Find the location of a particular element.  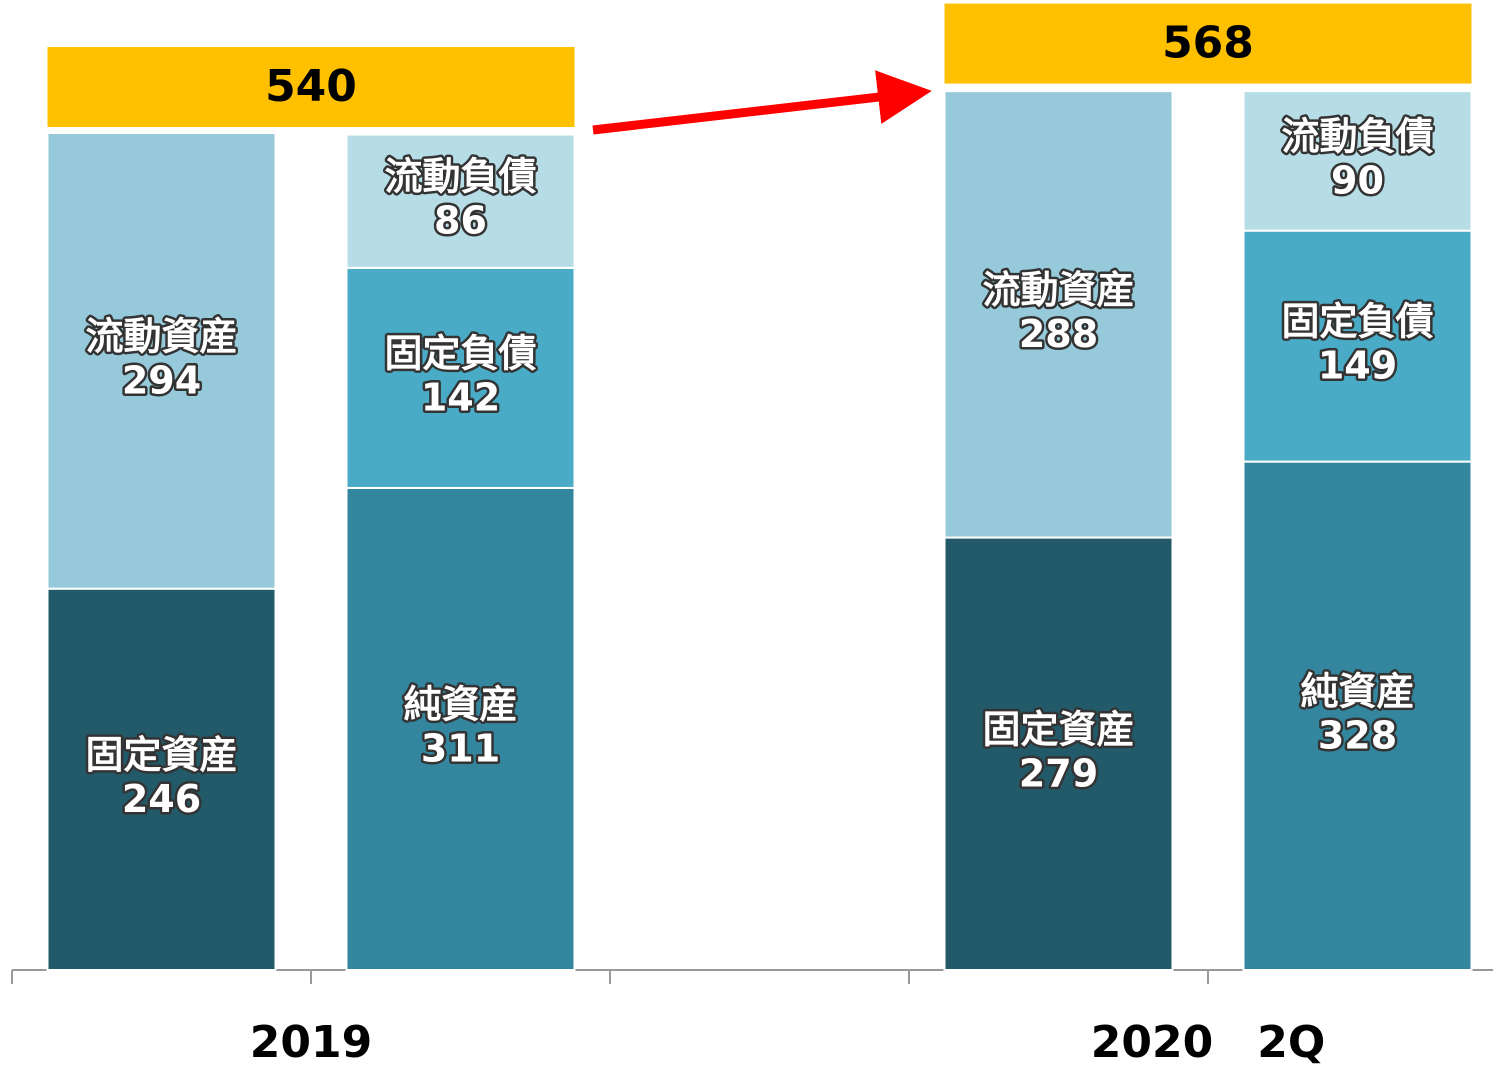

segment-value: 279 is located at coordinates (1058, 773).